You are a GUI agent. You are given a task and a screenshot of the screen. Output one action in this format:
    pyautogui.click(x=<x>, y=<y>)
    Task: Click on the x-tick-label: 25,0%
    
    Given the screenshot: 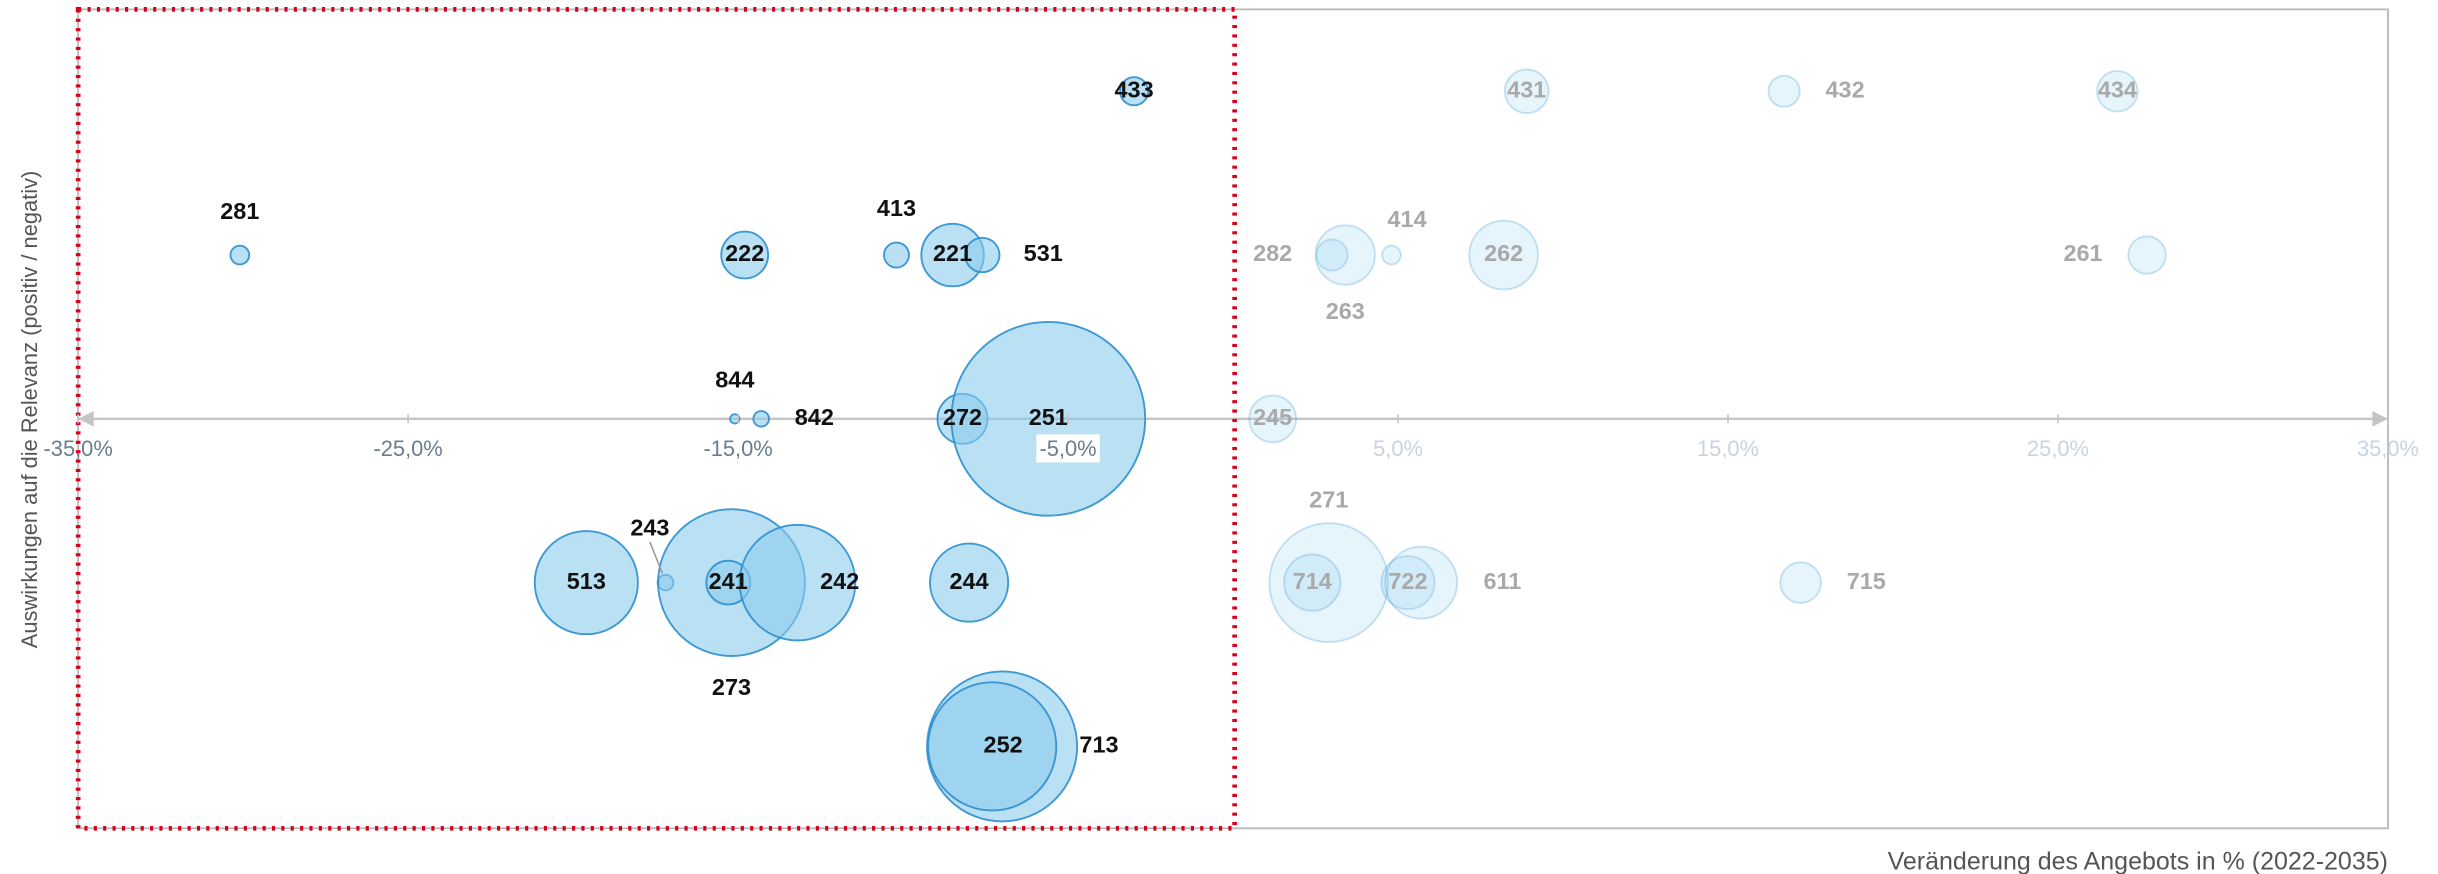 What is the action you would take?
    pyautogui.click(x=2058, y=448)
    